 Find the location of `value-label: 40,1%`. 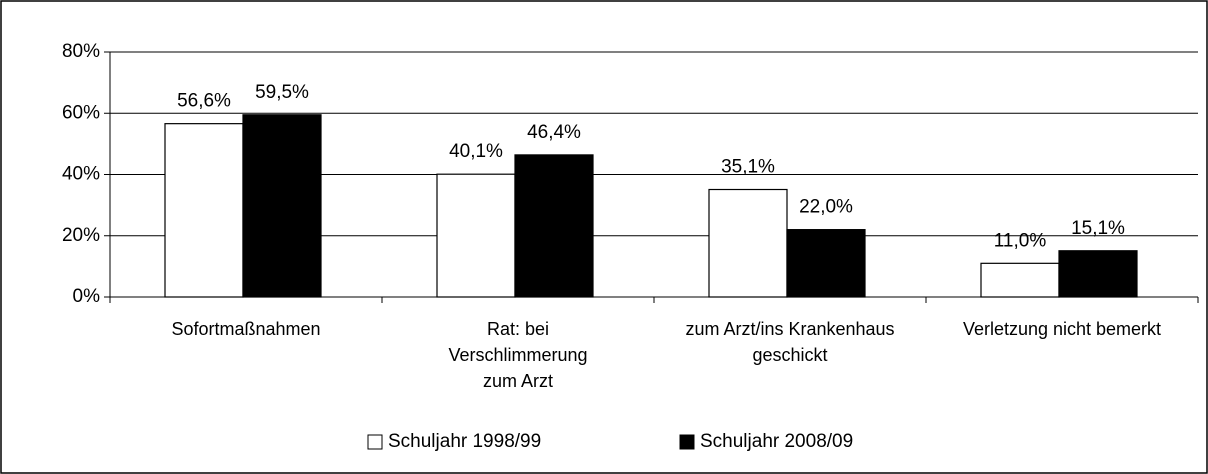

value-label: 40,1% is located at coordinates (476, 151).